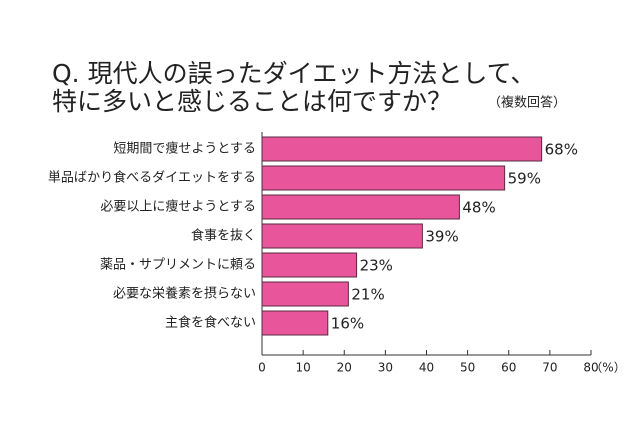 Image resolution: width=640 pixels, height=426 pixels. What do you see at coordinates (376, 266) in the screenshot?
I see `value-label: 23%` at bounding box center [376, 266].